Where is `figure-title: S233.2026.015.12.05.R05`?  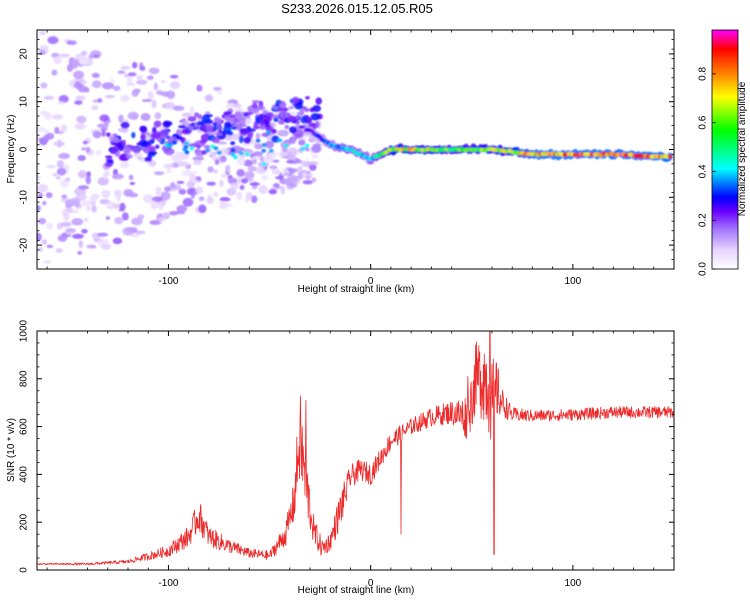
figure-title: S233.2026.015.12.05.R05 is located at coordinates (357, 8).